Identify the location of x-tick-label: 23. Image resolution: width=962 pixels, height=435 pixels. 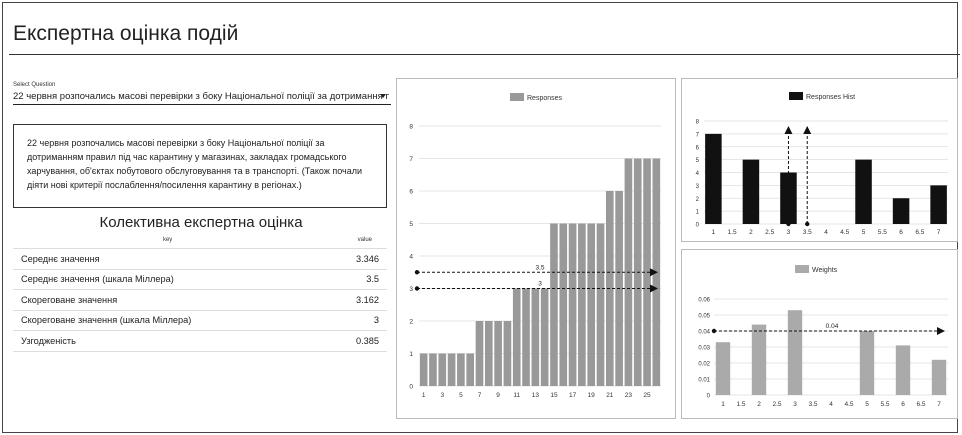
(629, 395).